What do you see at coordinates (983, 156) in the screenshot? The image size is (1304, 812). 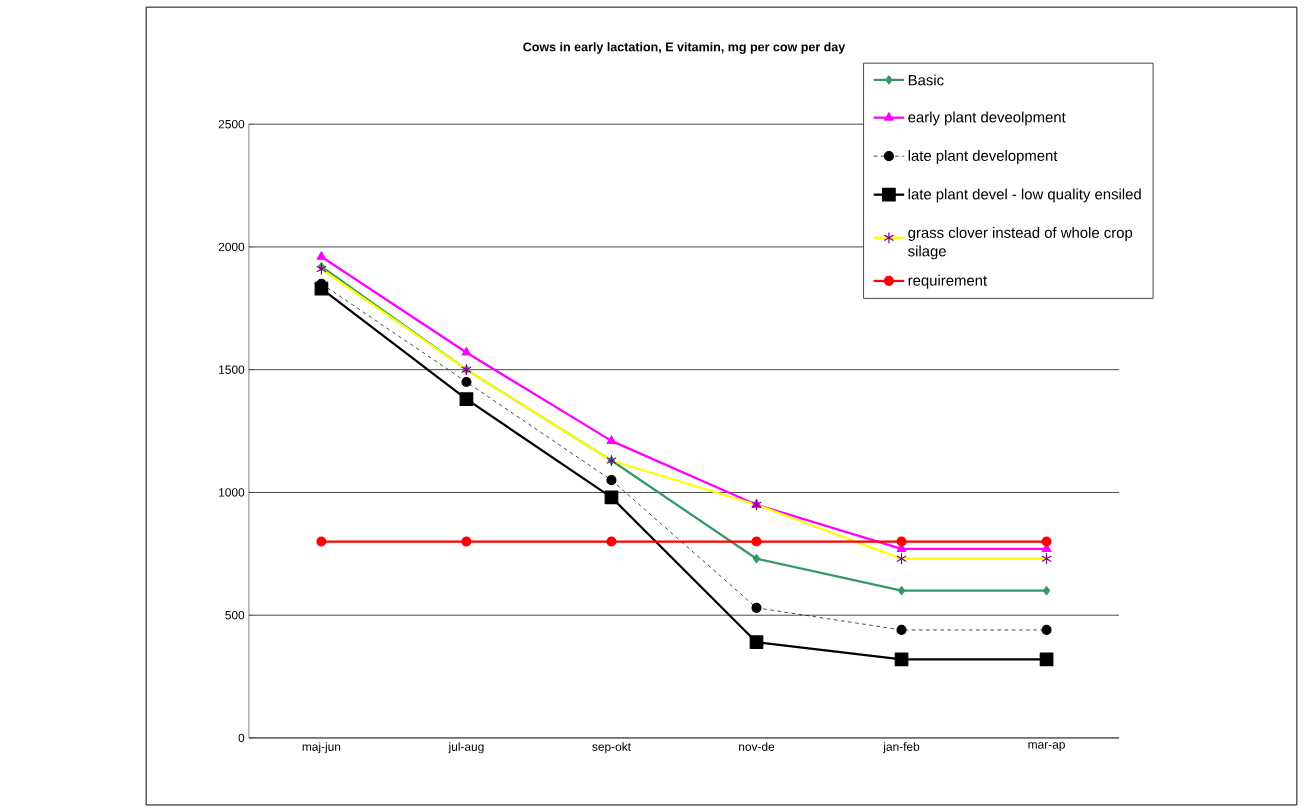 I see `legend-label: late plant development` at bounding box center [983, 156].